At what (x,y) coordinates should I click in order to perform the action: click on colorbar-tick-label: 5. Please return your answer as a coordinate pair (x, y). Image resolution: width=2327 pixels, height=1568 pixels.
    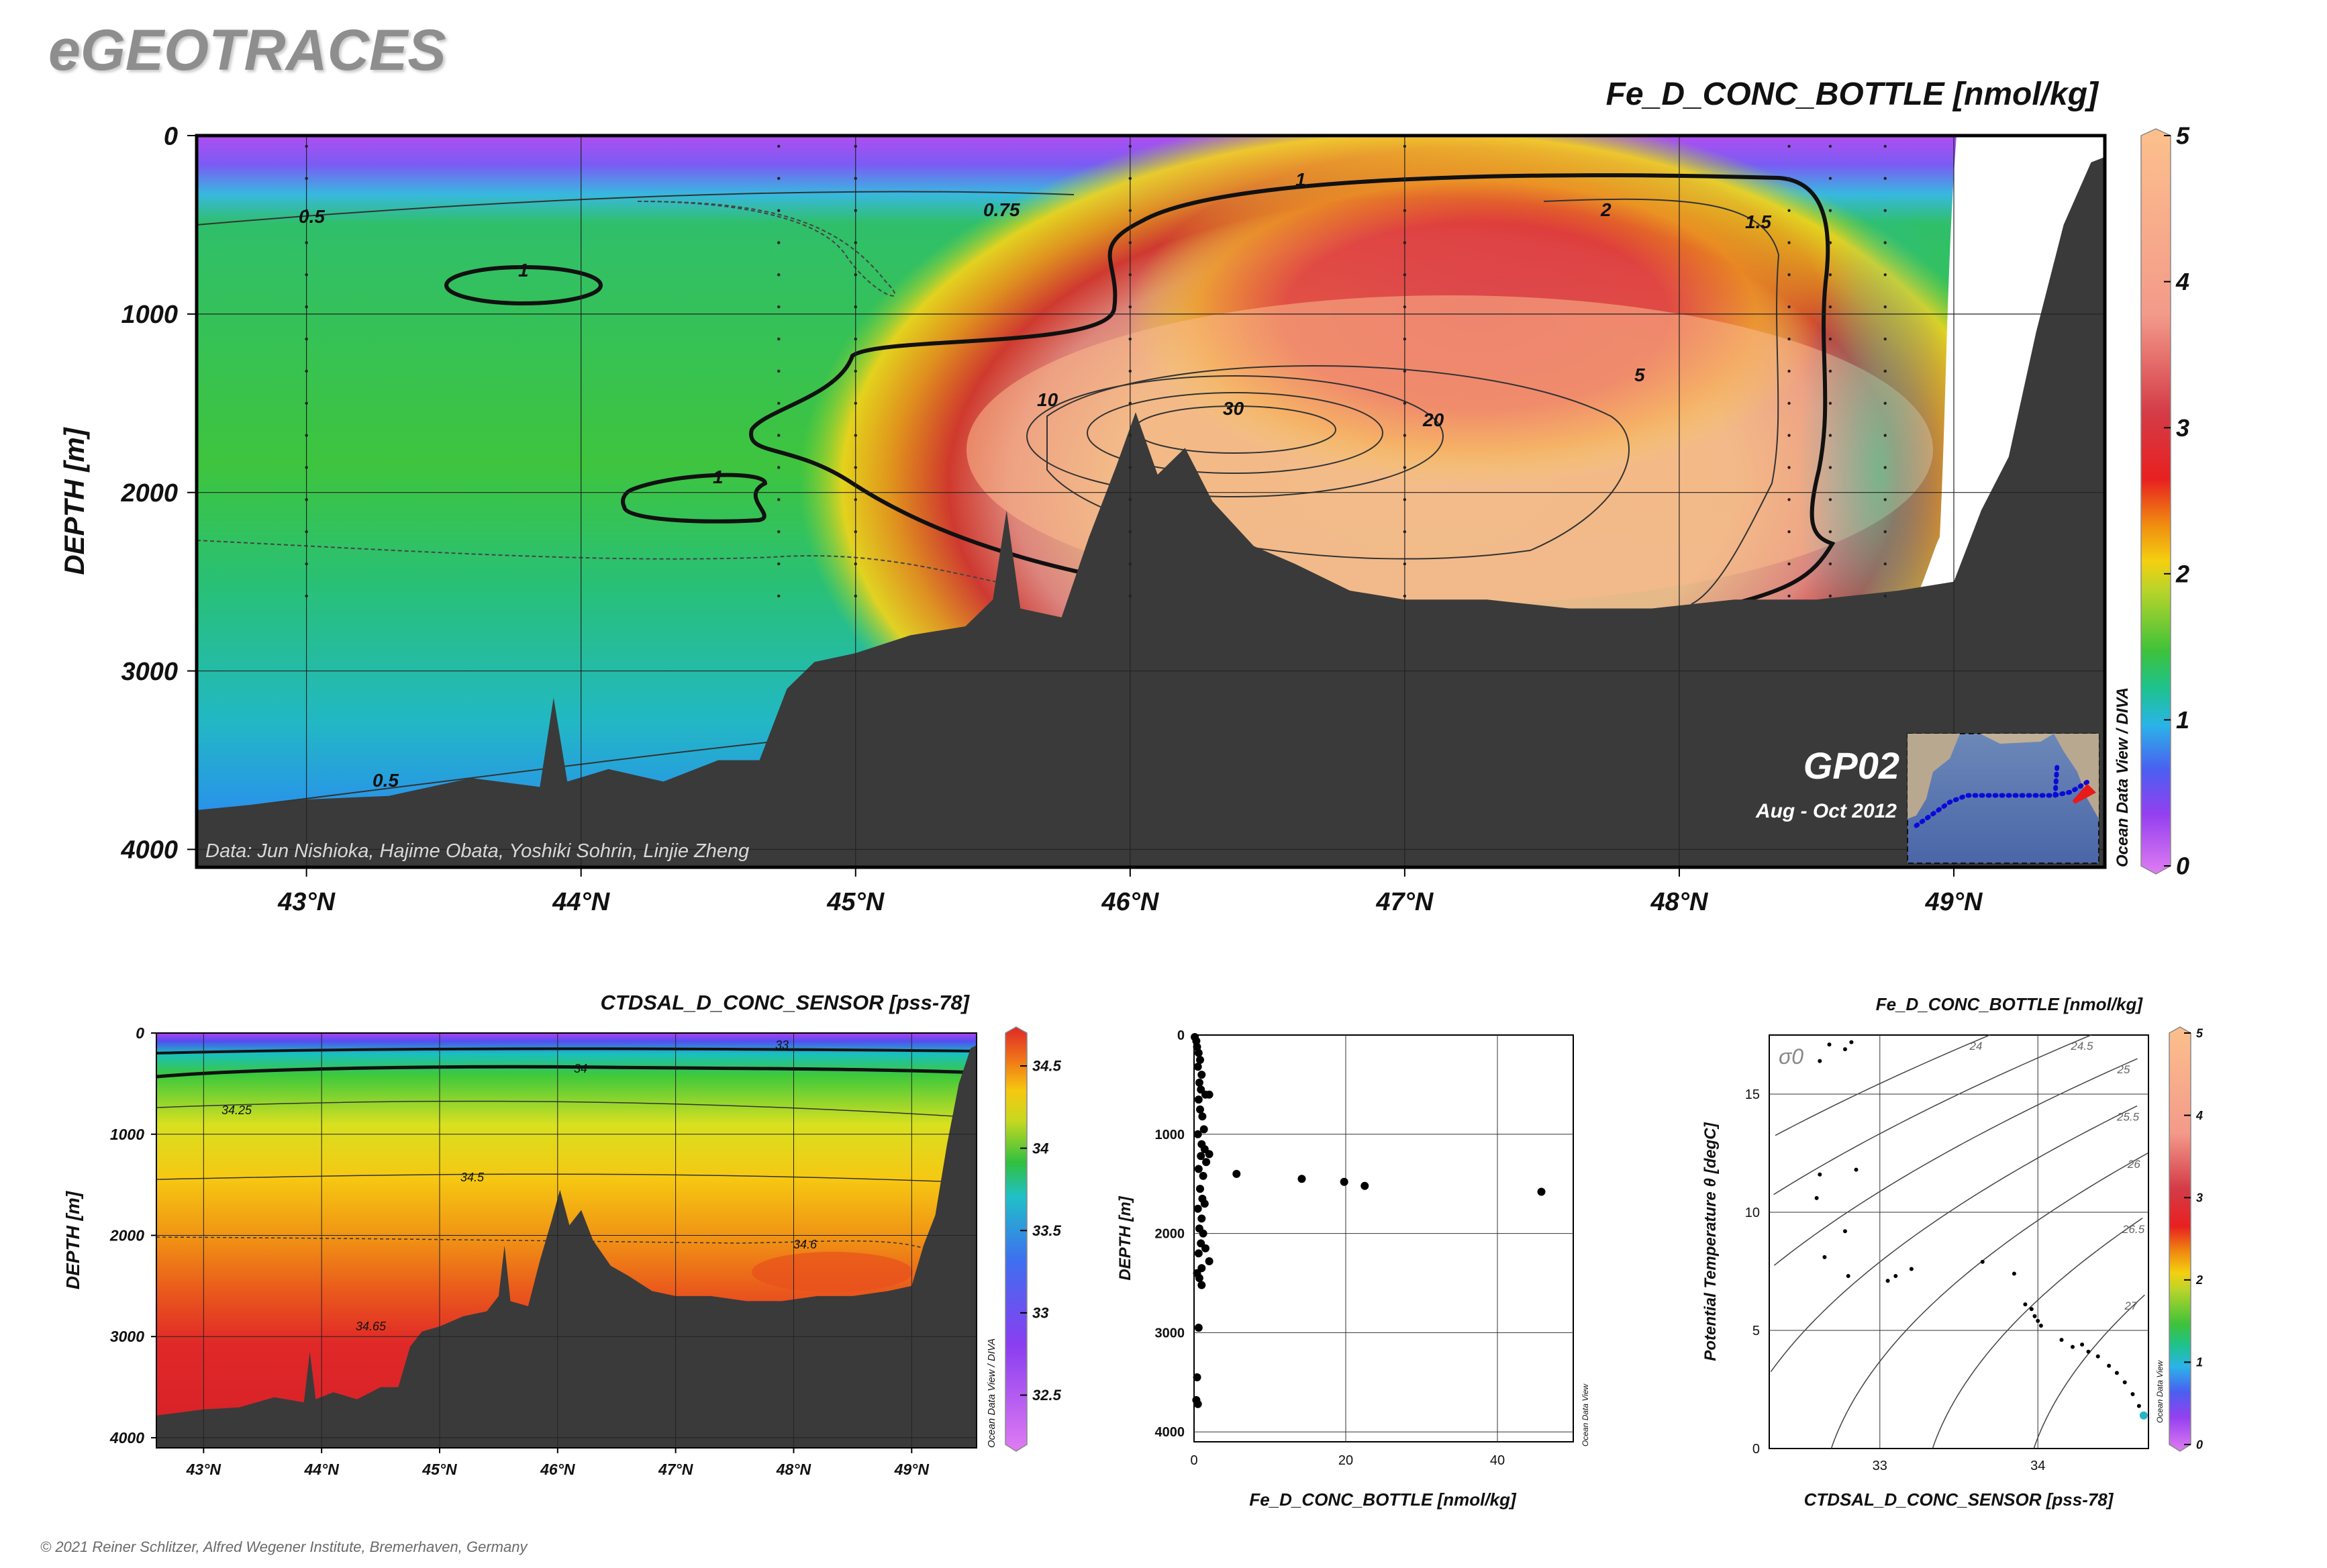
    Looking at the image, I should click on (2183, 136).